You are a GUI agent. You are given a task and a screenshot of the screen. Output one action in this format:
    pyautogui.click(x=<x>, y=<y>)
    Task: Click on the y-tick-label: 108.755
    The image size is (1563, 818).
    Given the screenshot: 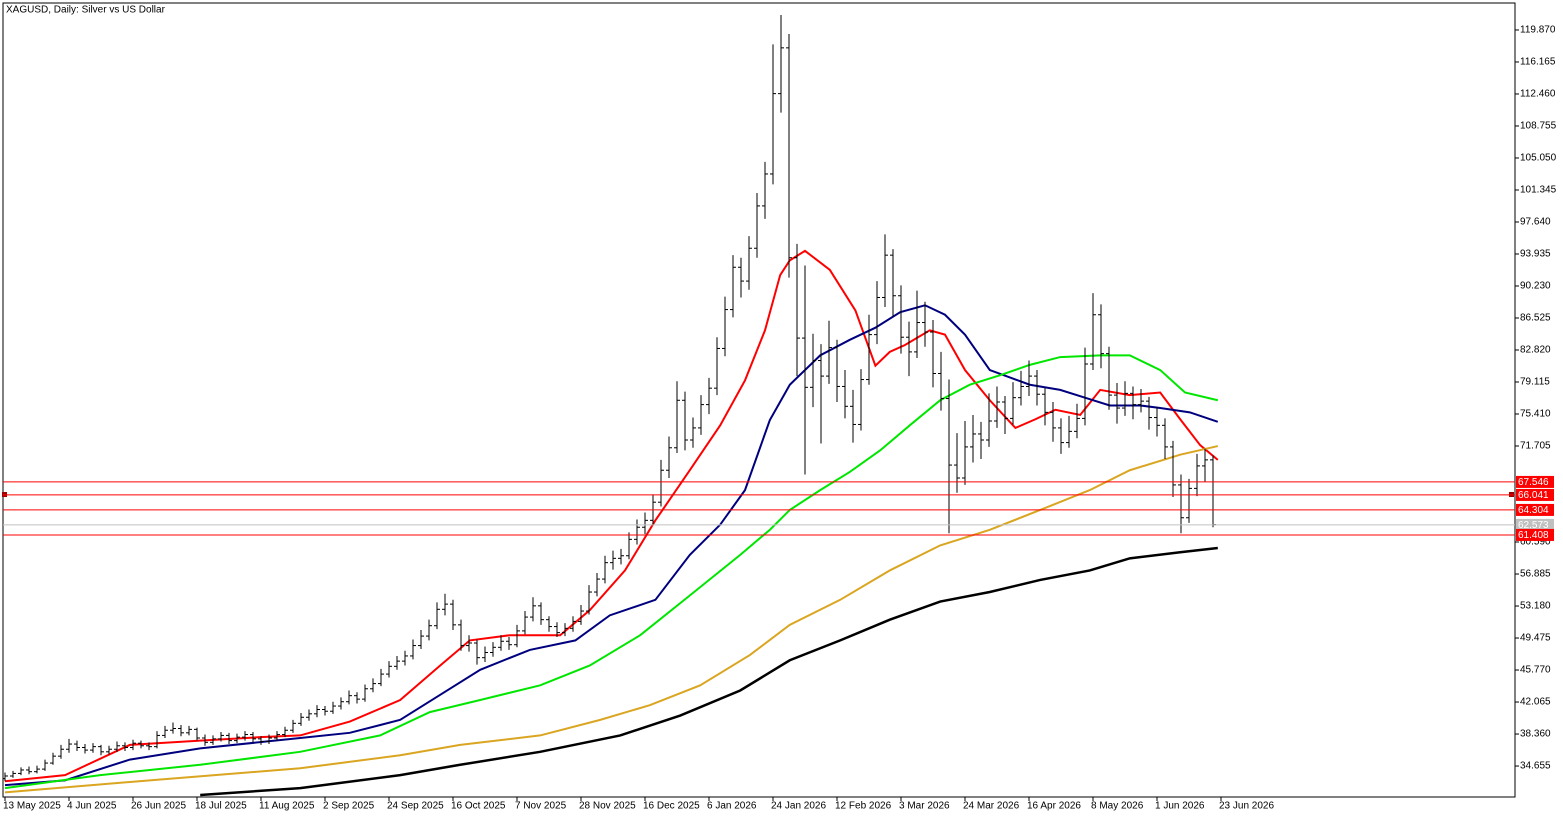 What is the action you would take?
    pyautogui.click(x=1538, y=126)
    